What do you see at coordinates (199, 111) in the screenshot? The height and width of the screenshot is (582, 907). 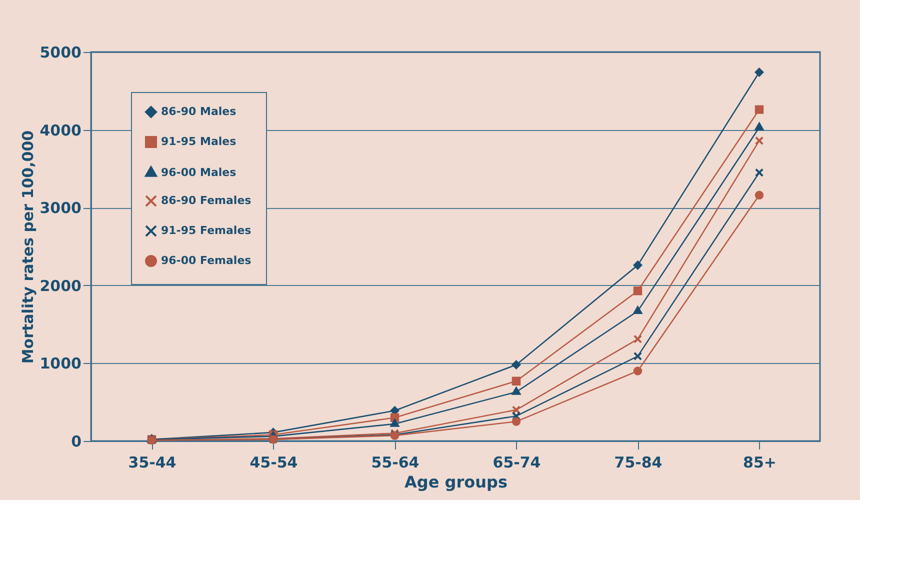 I see `legend-label: 86-90 Males` at bounding box center [199, 111].